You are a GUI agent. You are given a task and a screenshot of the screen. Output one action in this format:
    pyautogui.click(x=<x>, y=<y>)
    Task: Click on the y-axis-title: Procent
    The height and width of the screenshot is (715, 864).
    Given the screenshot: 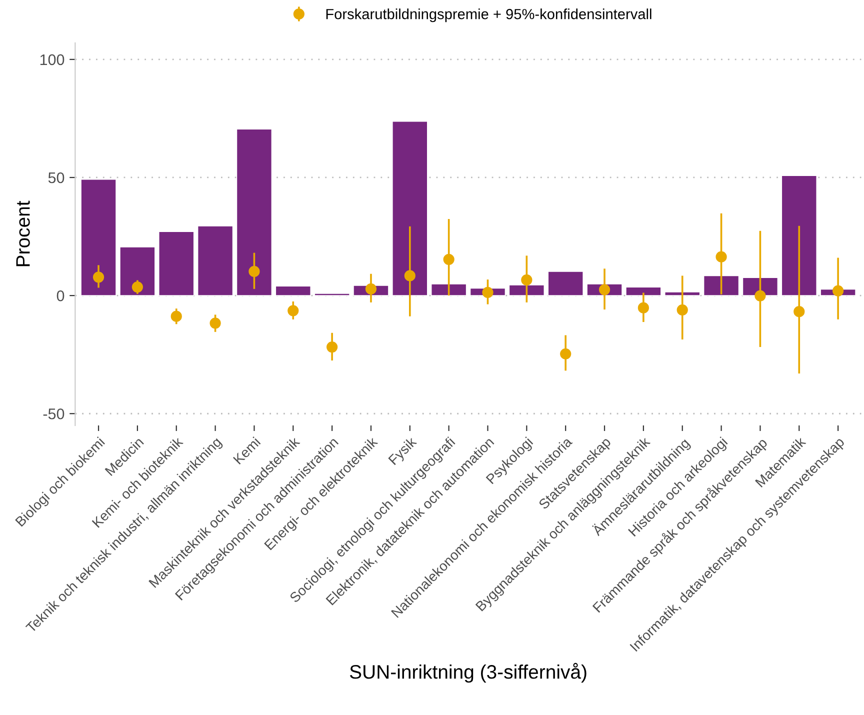 What is the action you would take?
    pyautogui.click(x=23, y=233)
    